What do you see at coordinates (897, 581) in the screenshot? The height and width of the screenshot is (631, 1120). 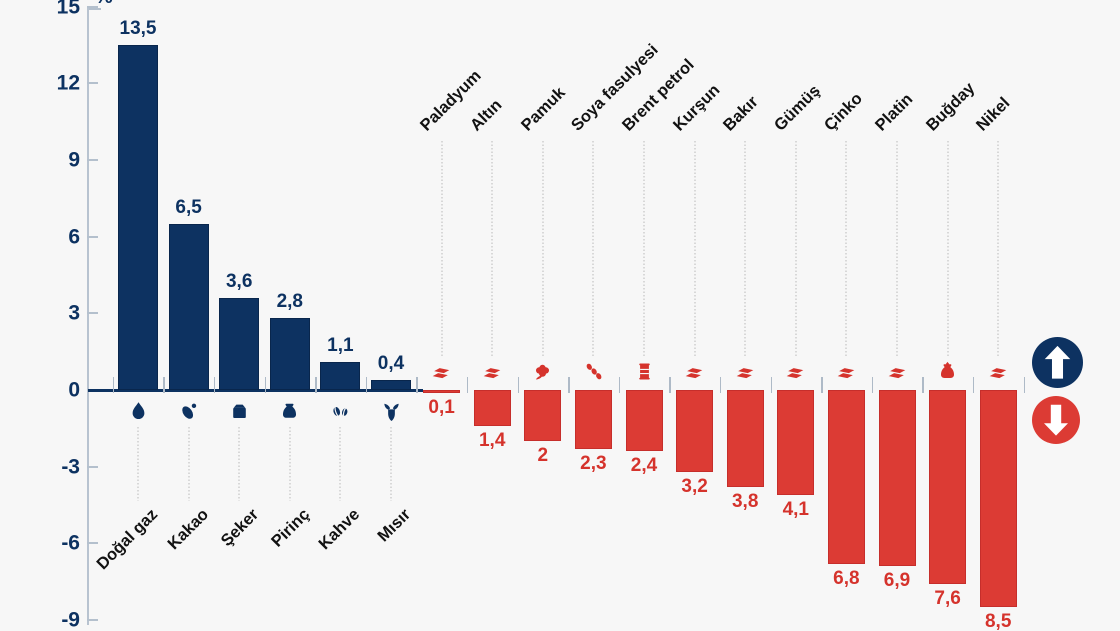 I see `bar-value: 6,9` at bounding box center [897, 581].